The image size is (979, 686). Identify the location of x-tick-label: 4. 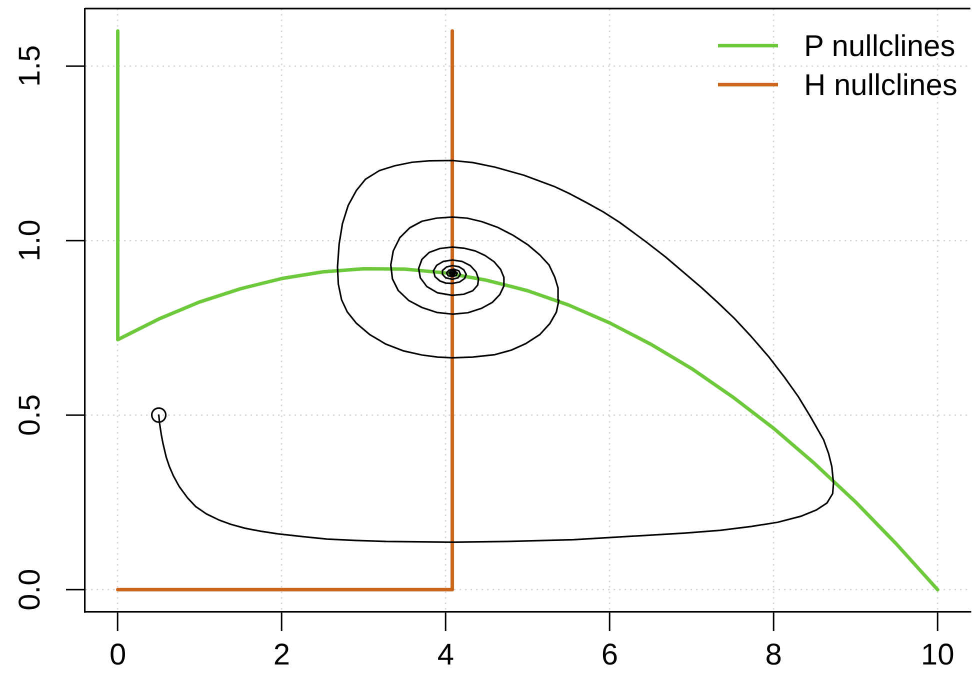
(445, 655).